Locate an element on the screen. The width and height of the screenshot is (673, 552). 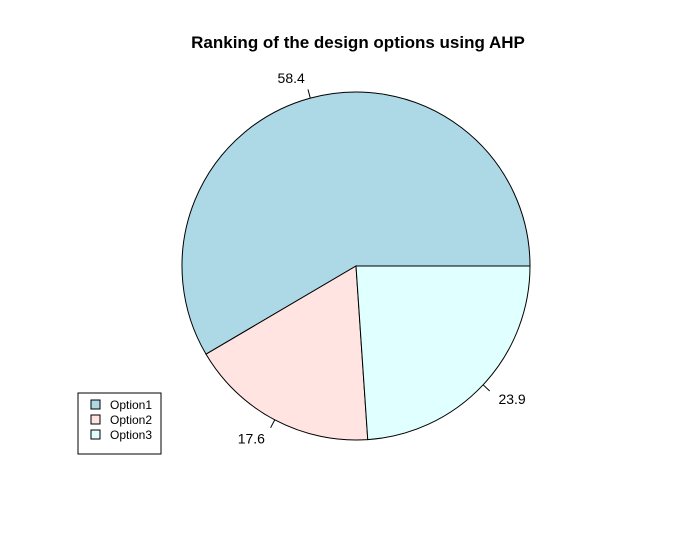
legend-label-option2: Option2 is located at coordinates (131, 420).